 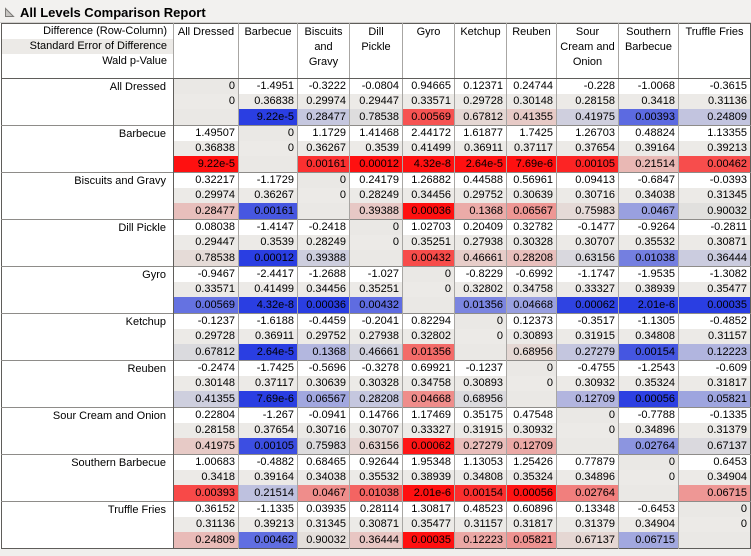 What do you see at coordinates (428, 399) in the screenshot?
I see `p-value-cell: 0.04668` at bounding box center [428, 399].